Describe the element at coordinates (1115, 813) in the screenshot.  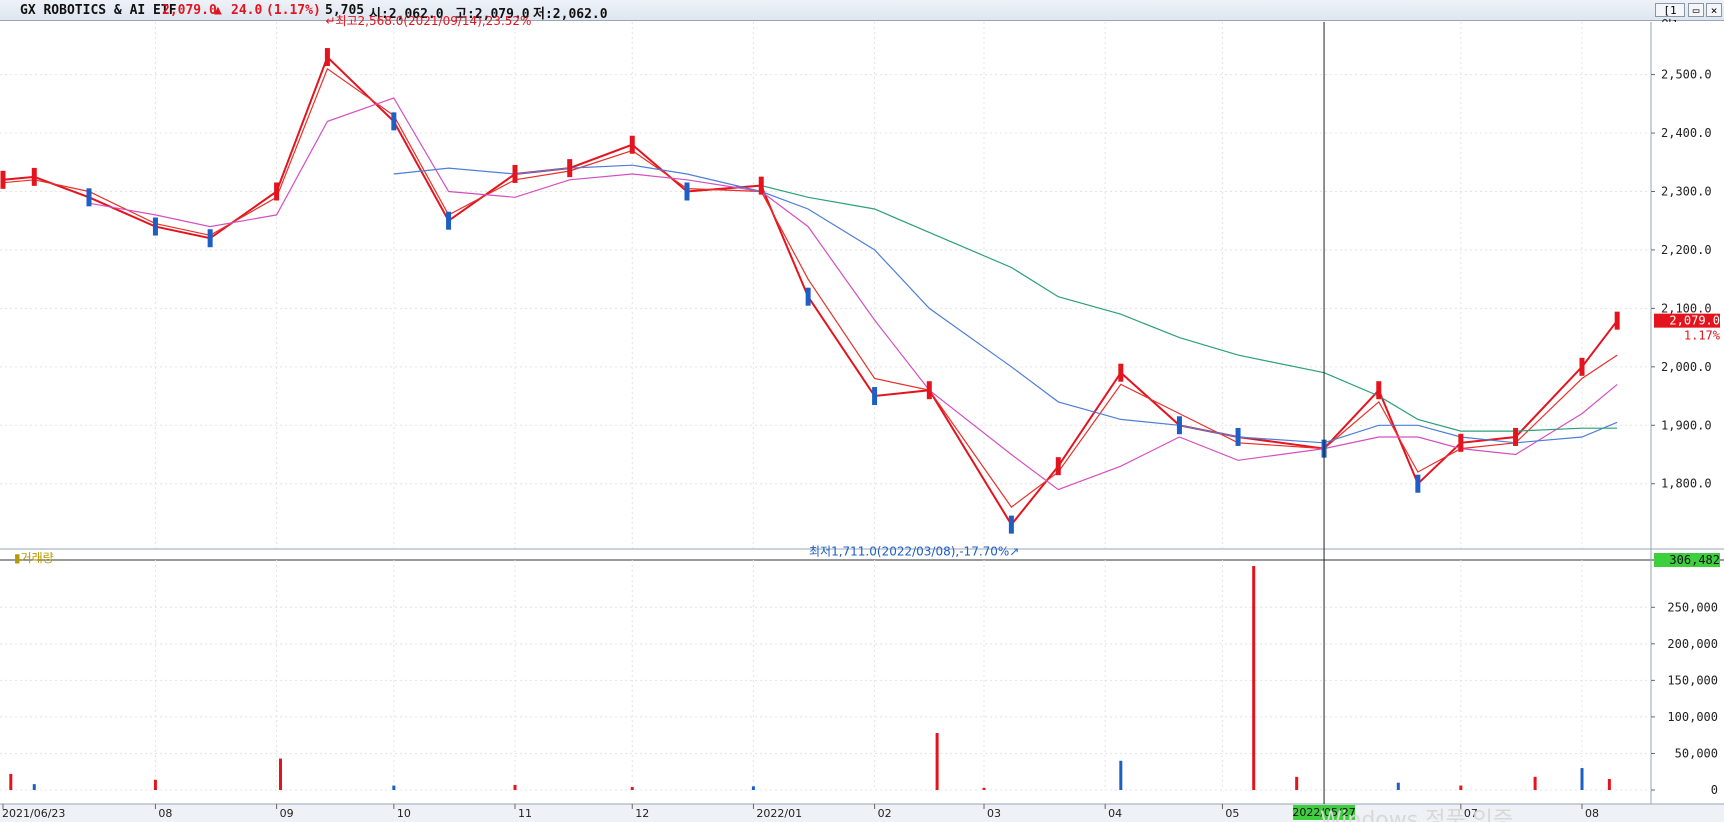
I see `x-tick-label: 04` at that location.